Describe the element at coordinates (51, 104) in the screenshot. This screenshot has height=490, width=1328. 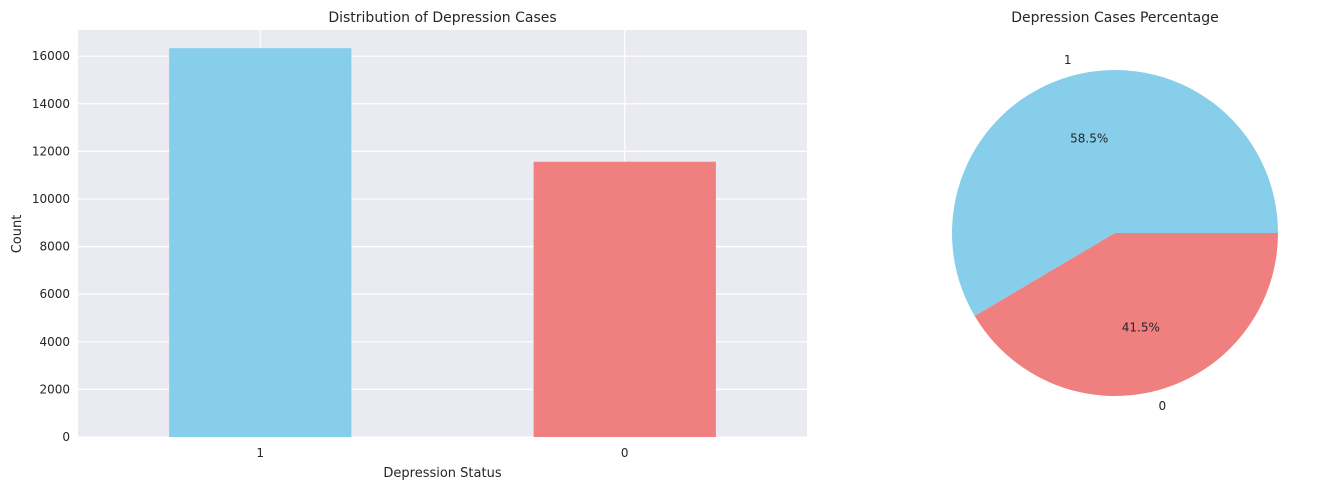
I see `y-tick-label: 14000` at that location.